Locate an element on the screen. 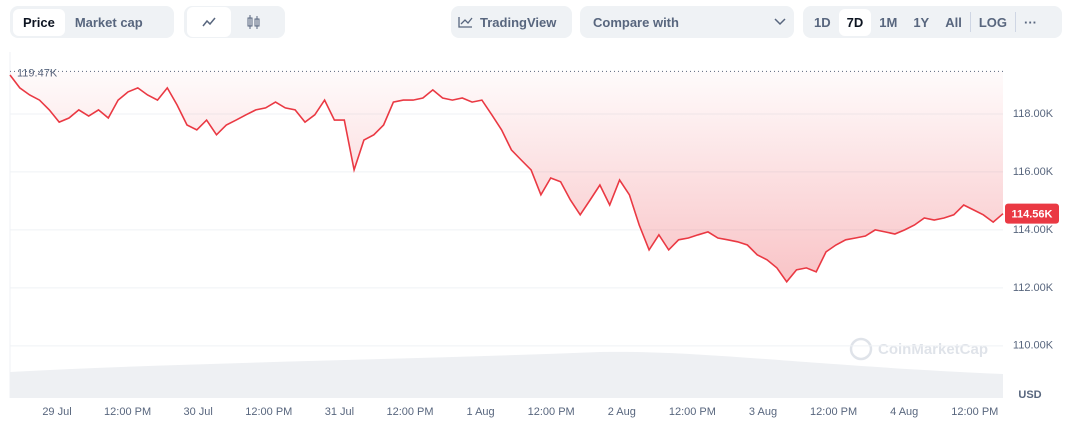  range: 1M is located at coordinates (888, 22).